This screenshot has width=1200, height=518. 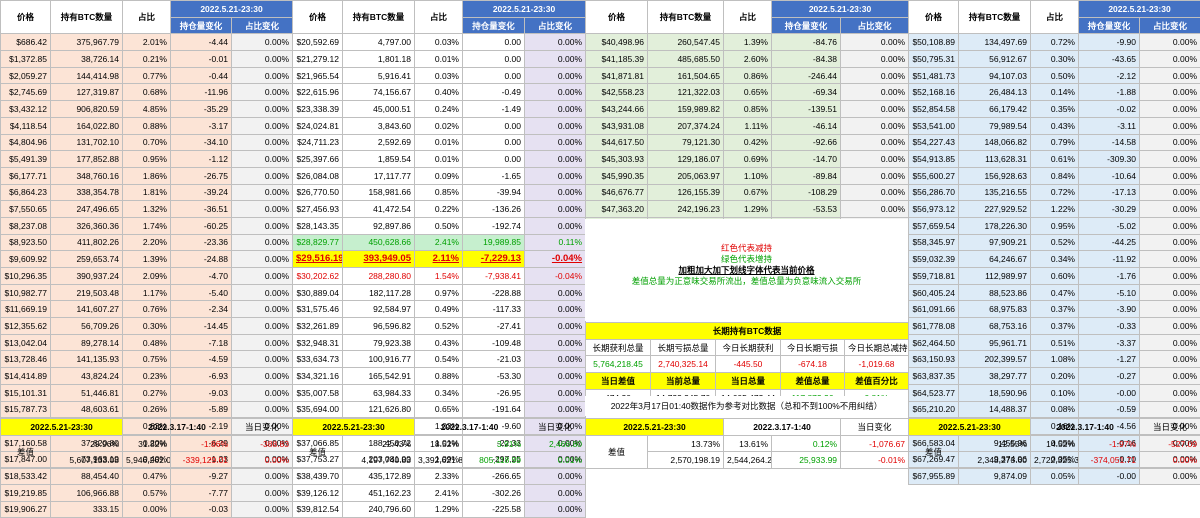 I want to click on cell-price: $65,210.20, so click(x=934, y=409).